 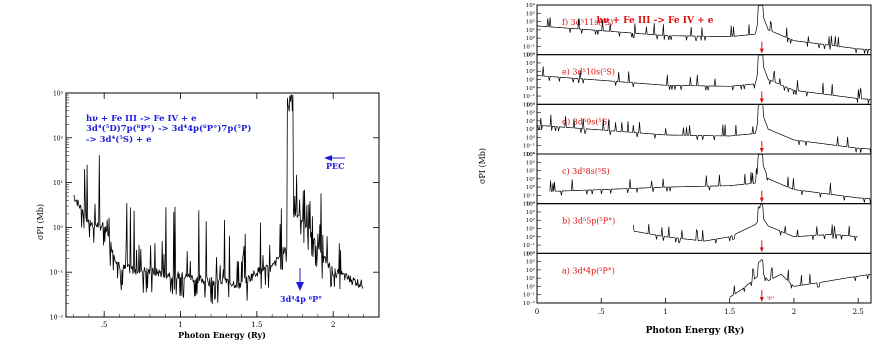 I want to click on left-y-tick-label: 10², so click(x=58, y=138).